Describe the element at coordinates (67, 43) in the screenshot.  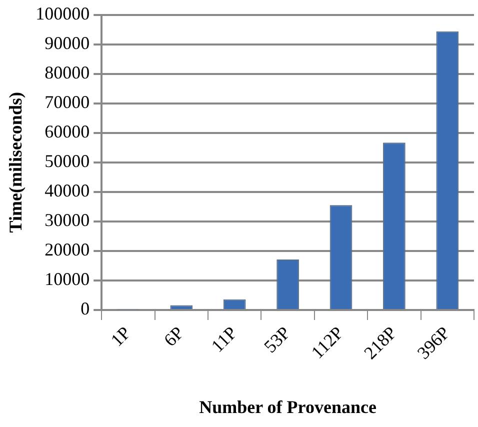
I see `y-tick-label: 90000` at that location.